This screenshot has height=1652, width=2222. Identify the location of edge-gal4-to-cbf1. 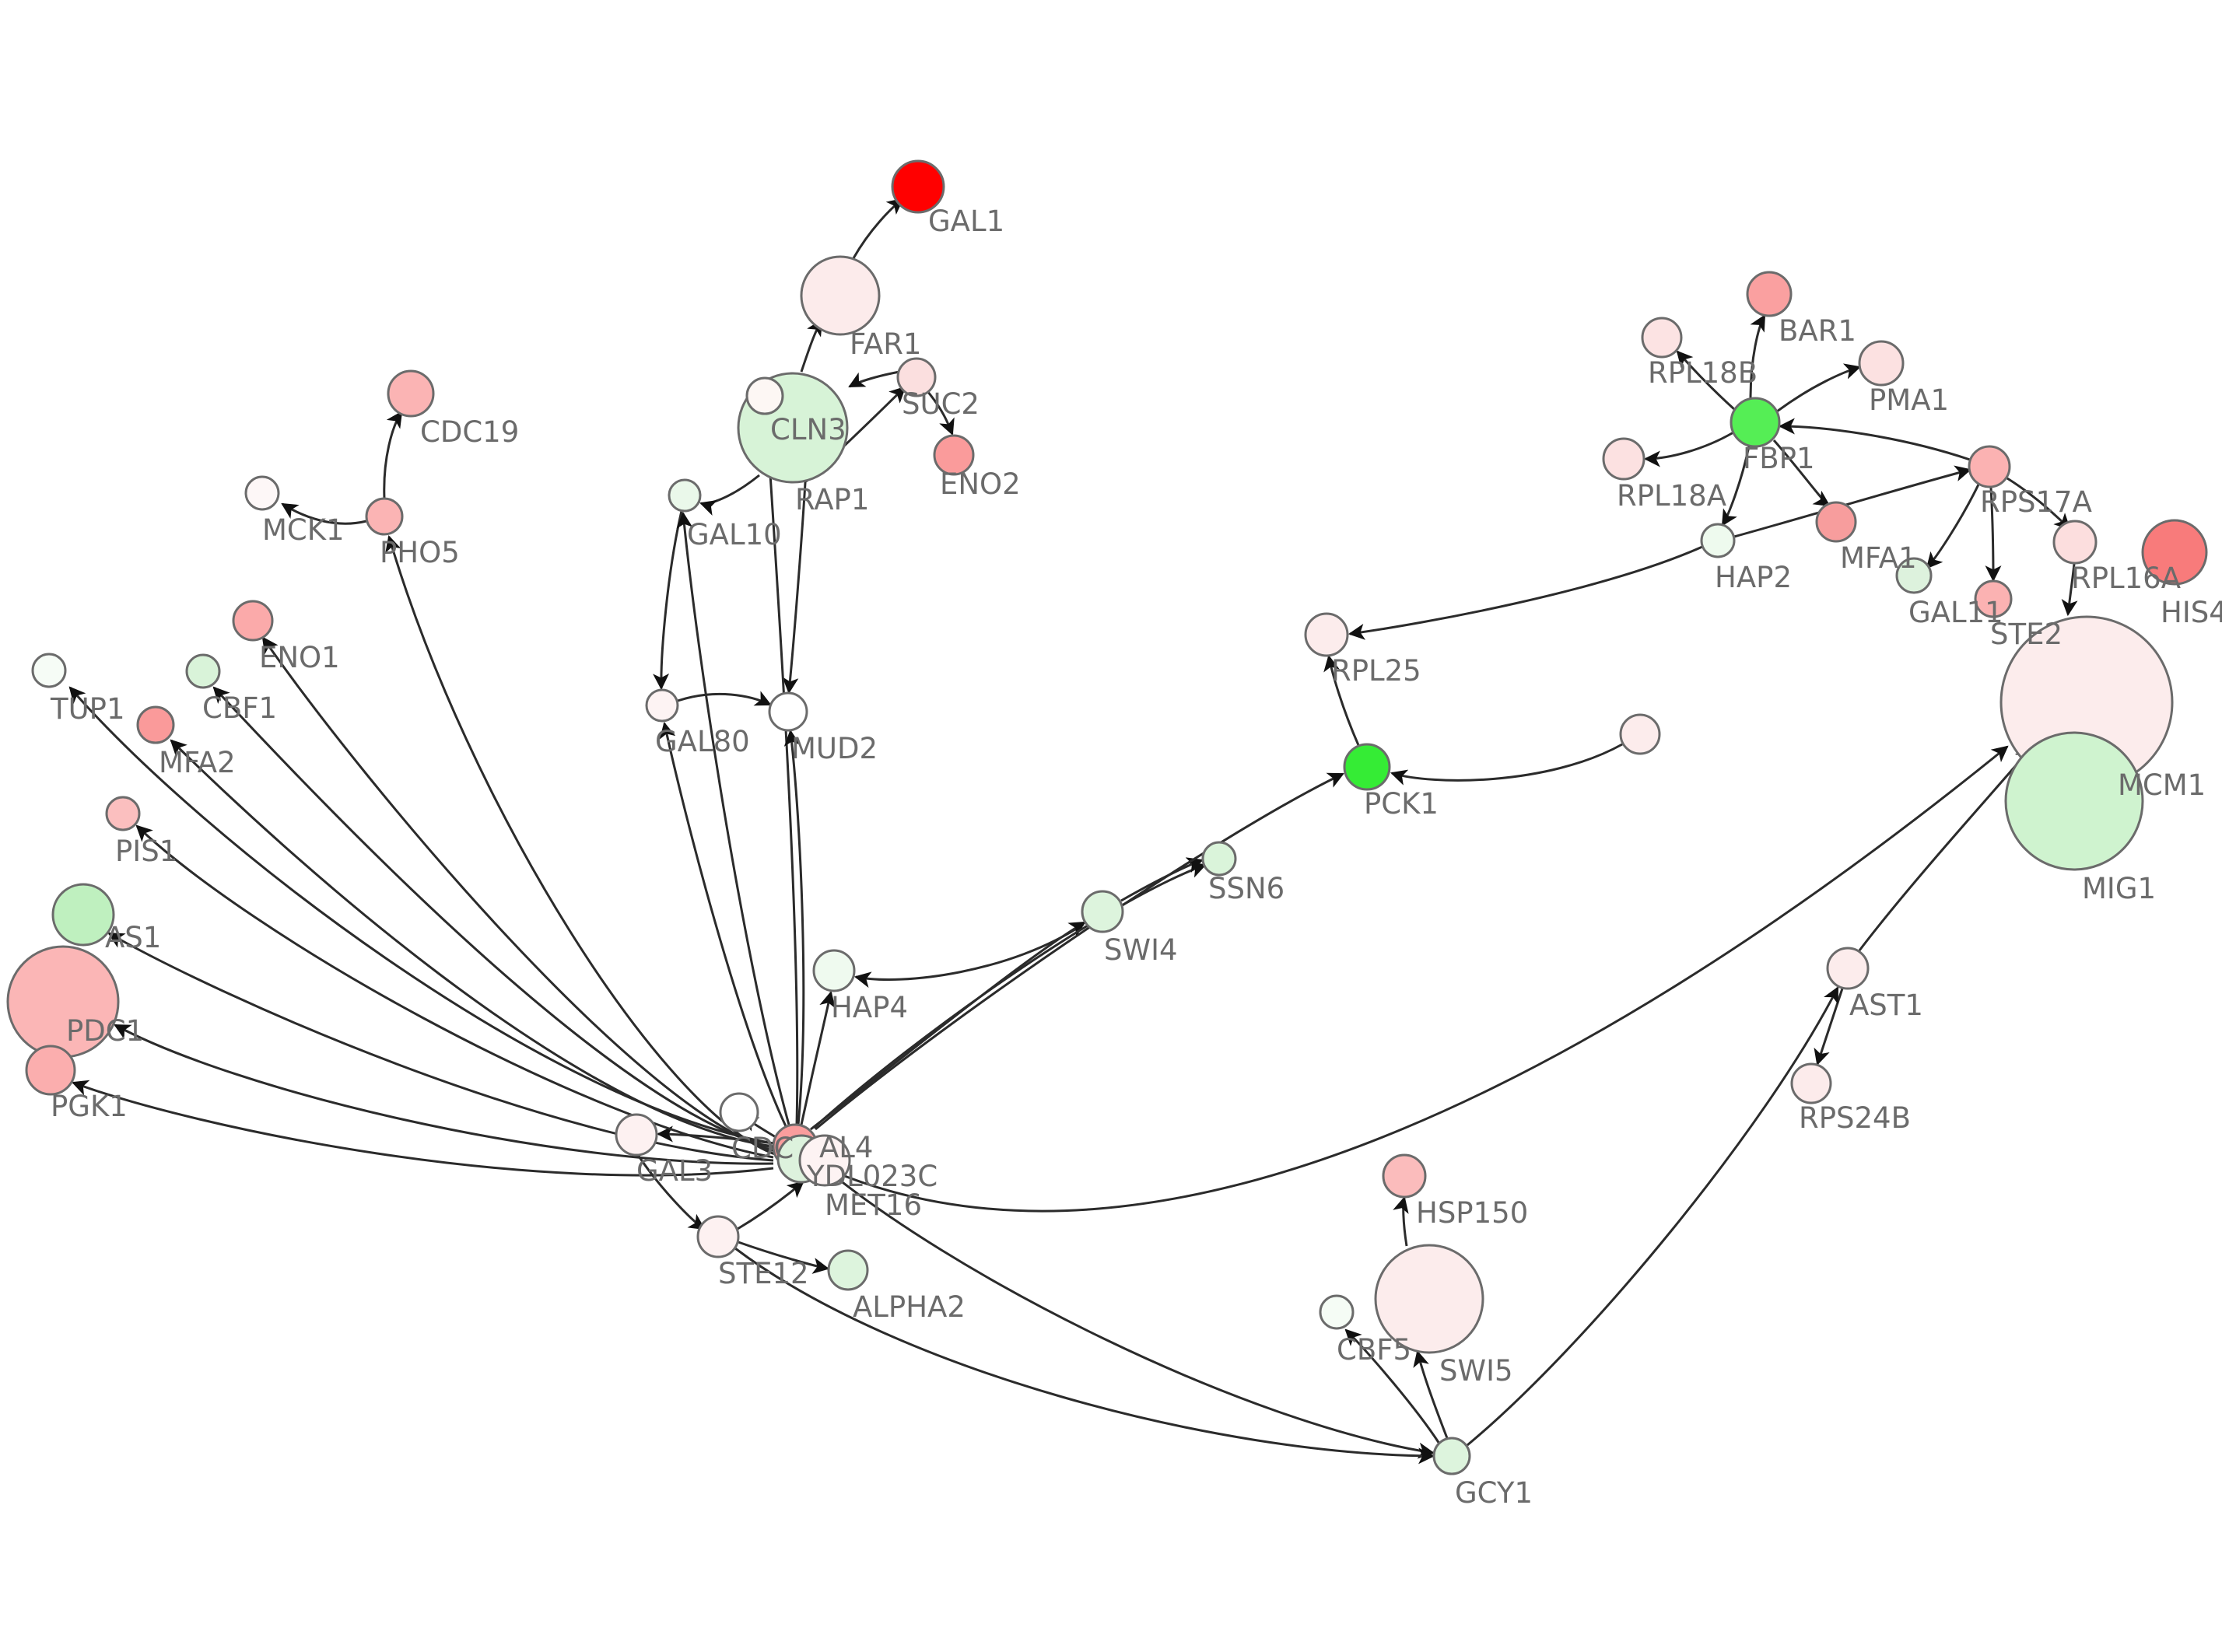
(493, 918).